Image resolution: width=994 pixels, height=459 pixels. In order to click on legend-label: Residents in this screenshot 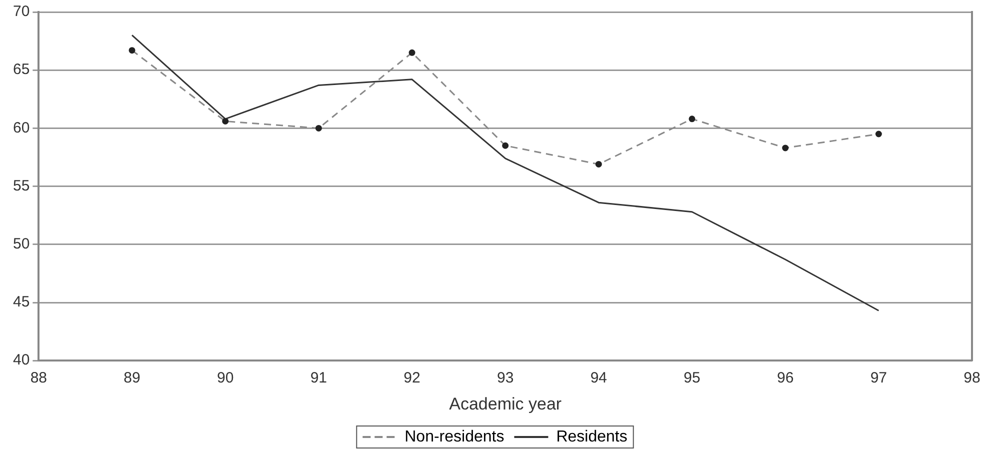, I will do `click(592, 437)`.